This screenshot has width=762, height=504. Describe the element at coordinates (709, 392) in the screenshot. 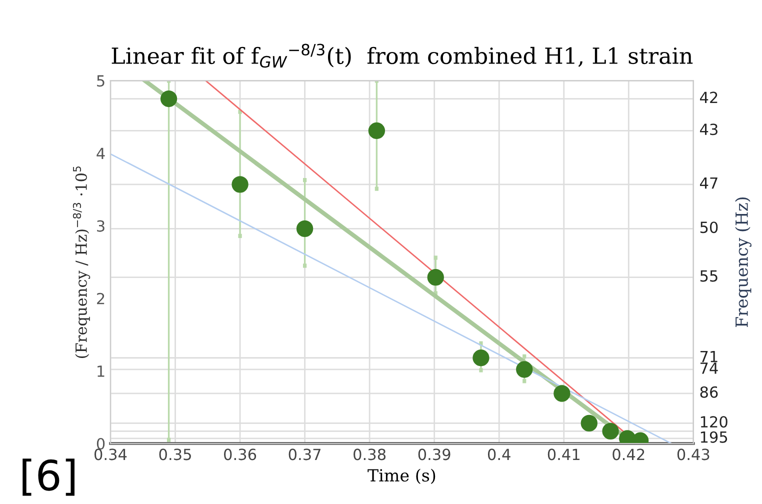

I see `text: 86` at that location.